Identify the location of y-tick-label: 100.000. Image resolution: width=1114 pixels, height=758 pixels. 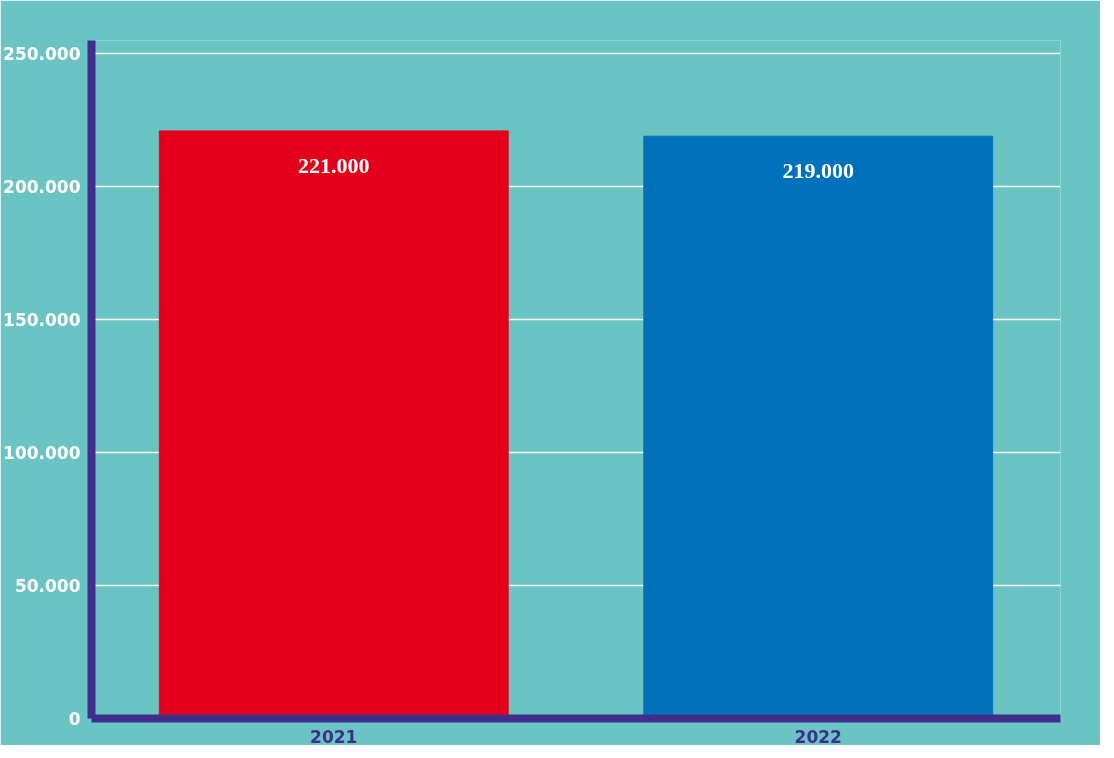
(42, 453).